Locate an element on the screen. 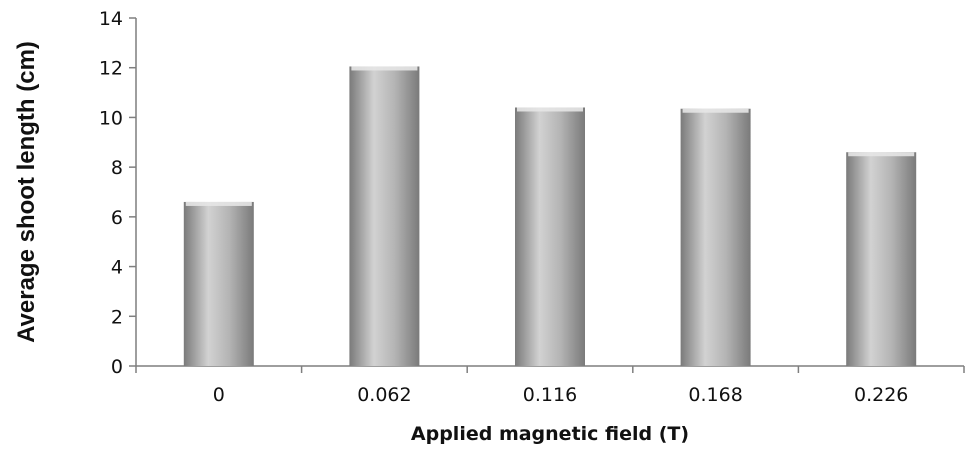 Image resolution: width=976 pixels, height=450 pixels. x-tick-label: 0.168 is located at coordinates (715, 395).